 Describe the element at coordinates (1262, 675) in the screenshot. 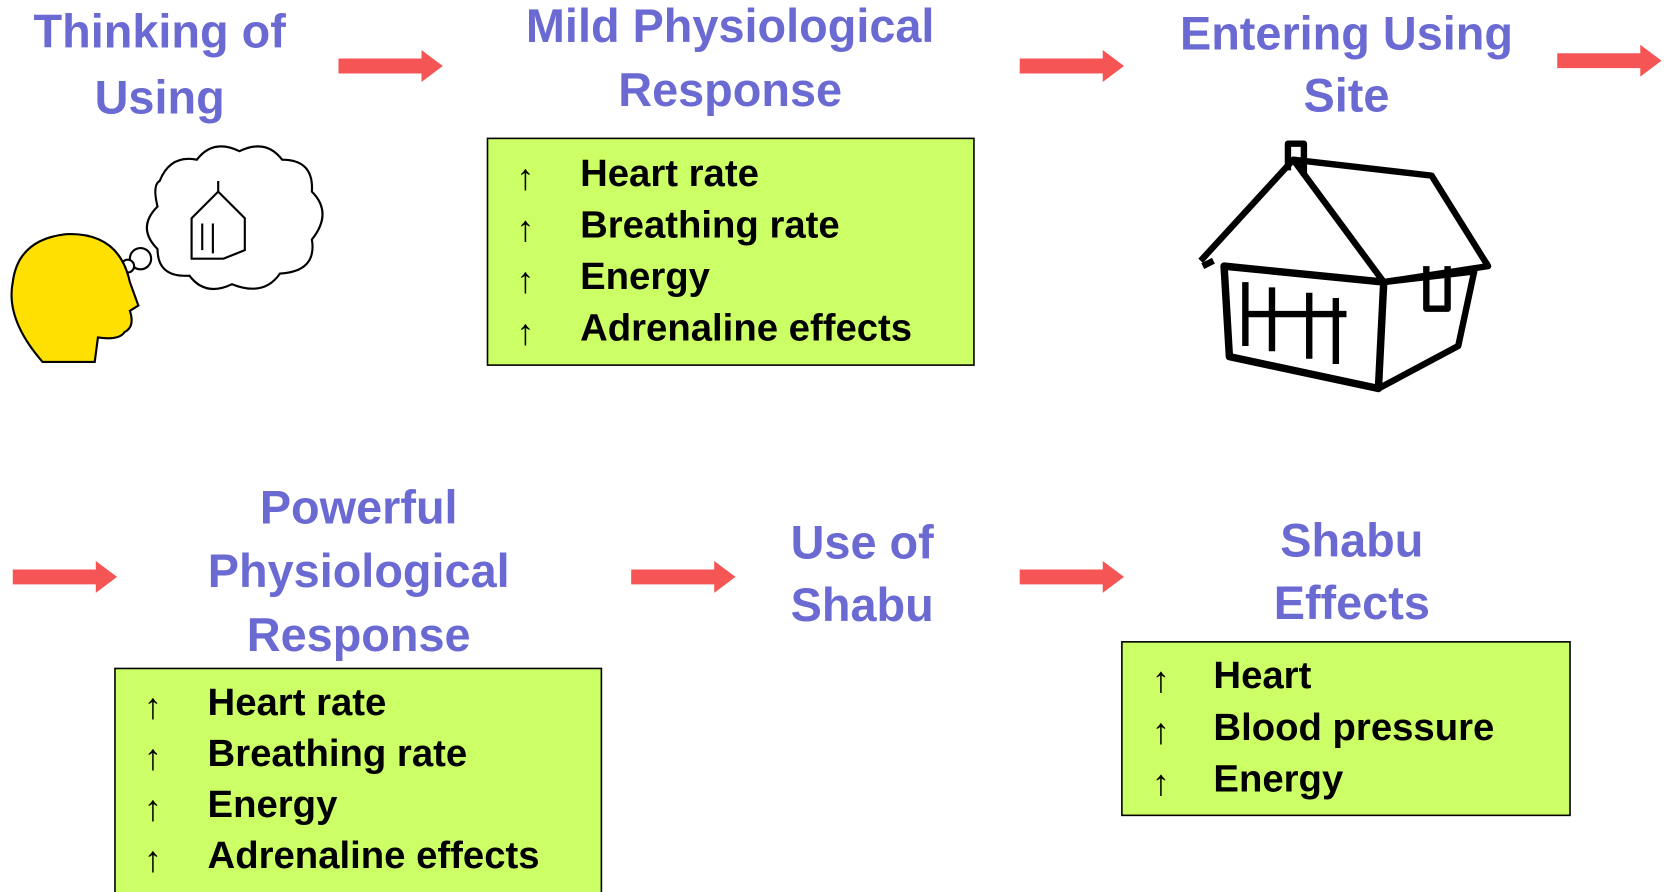

I see `effect-item: Heart` at that location.